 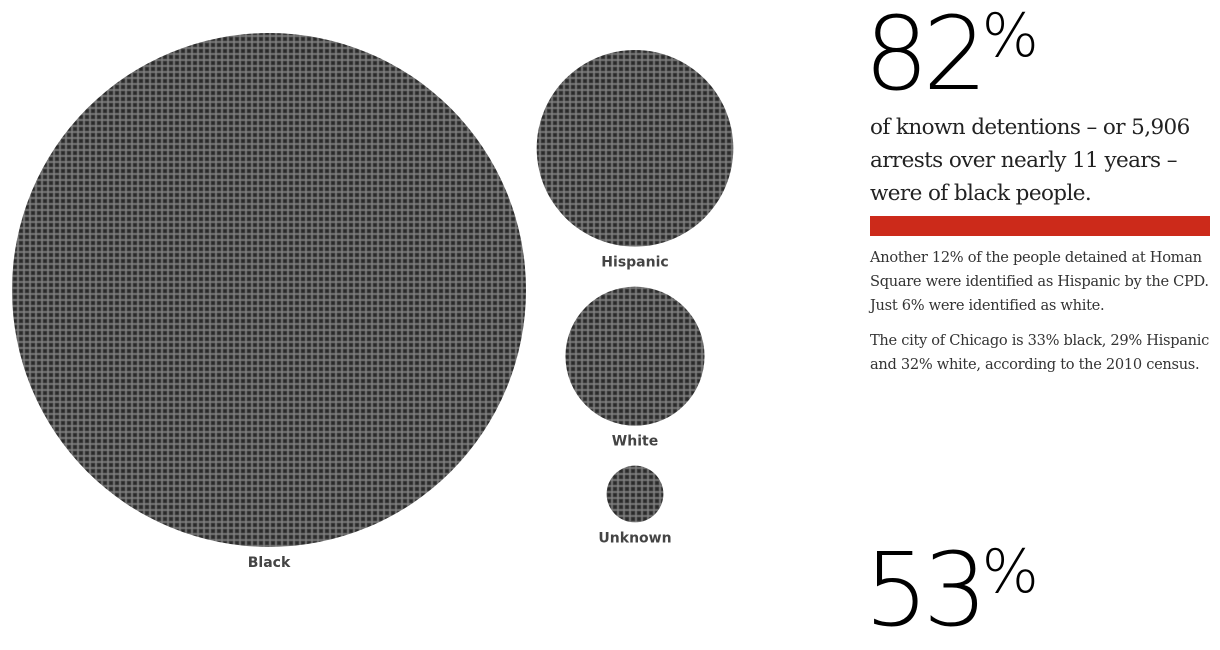 I want to click on red-accent-bar, so click(x=1040, y=226).